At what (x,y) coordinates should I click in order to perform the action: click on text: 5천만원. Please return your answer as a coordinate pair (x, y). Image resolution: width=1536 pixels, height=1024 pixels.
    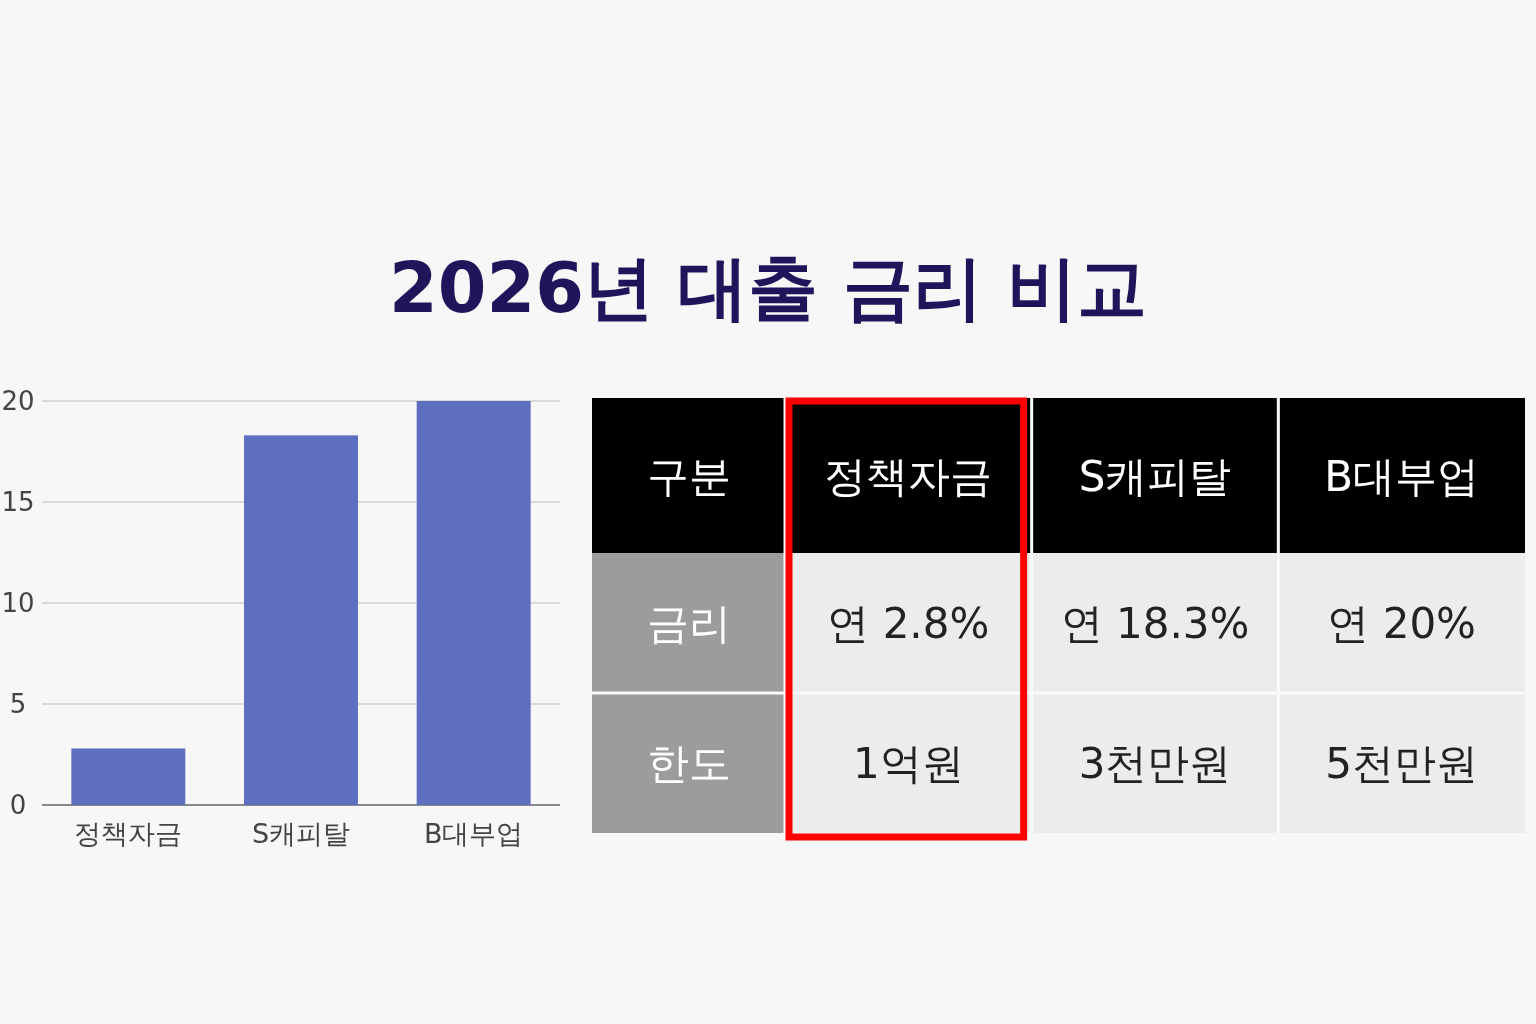
    Looking at the image, I should click on (1402, 763).